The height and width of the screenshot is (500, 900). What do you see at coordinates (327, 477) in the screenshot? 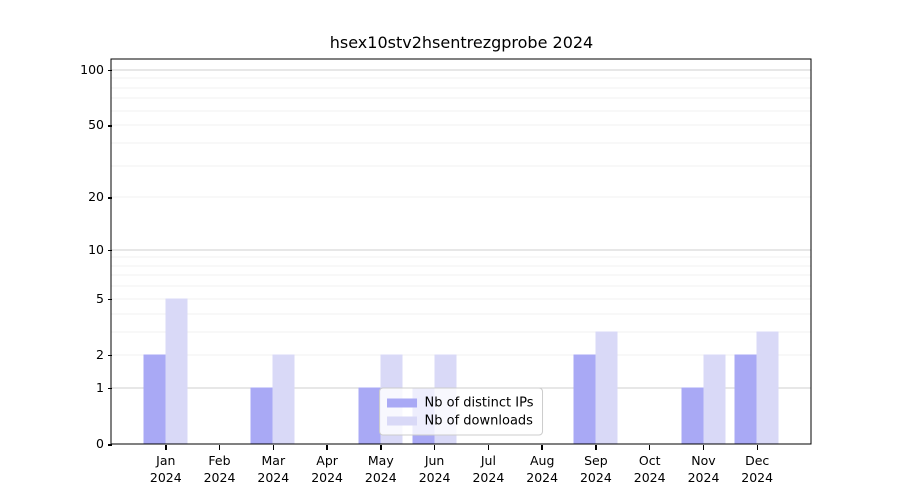
I see `x-tick-year-apr: 2024` at bounding box center [327, 477].